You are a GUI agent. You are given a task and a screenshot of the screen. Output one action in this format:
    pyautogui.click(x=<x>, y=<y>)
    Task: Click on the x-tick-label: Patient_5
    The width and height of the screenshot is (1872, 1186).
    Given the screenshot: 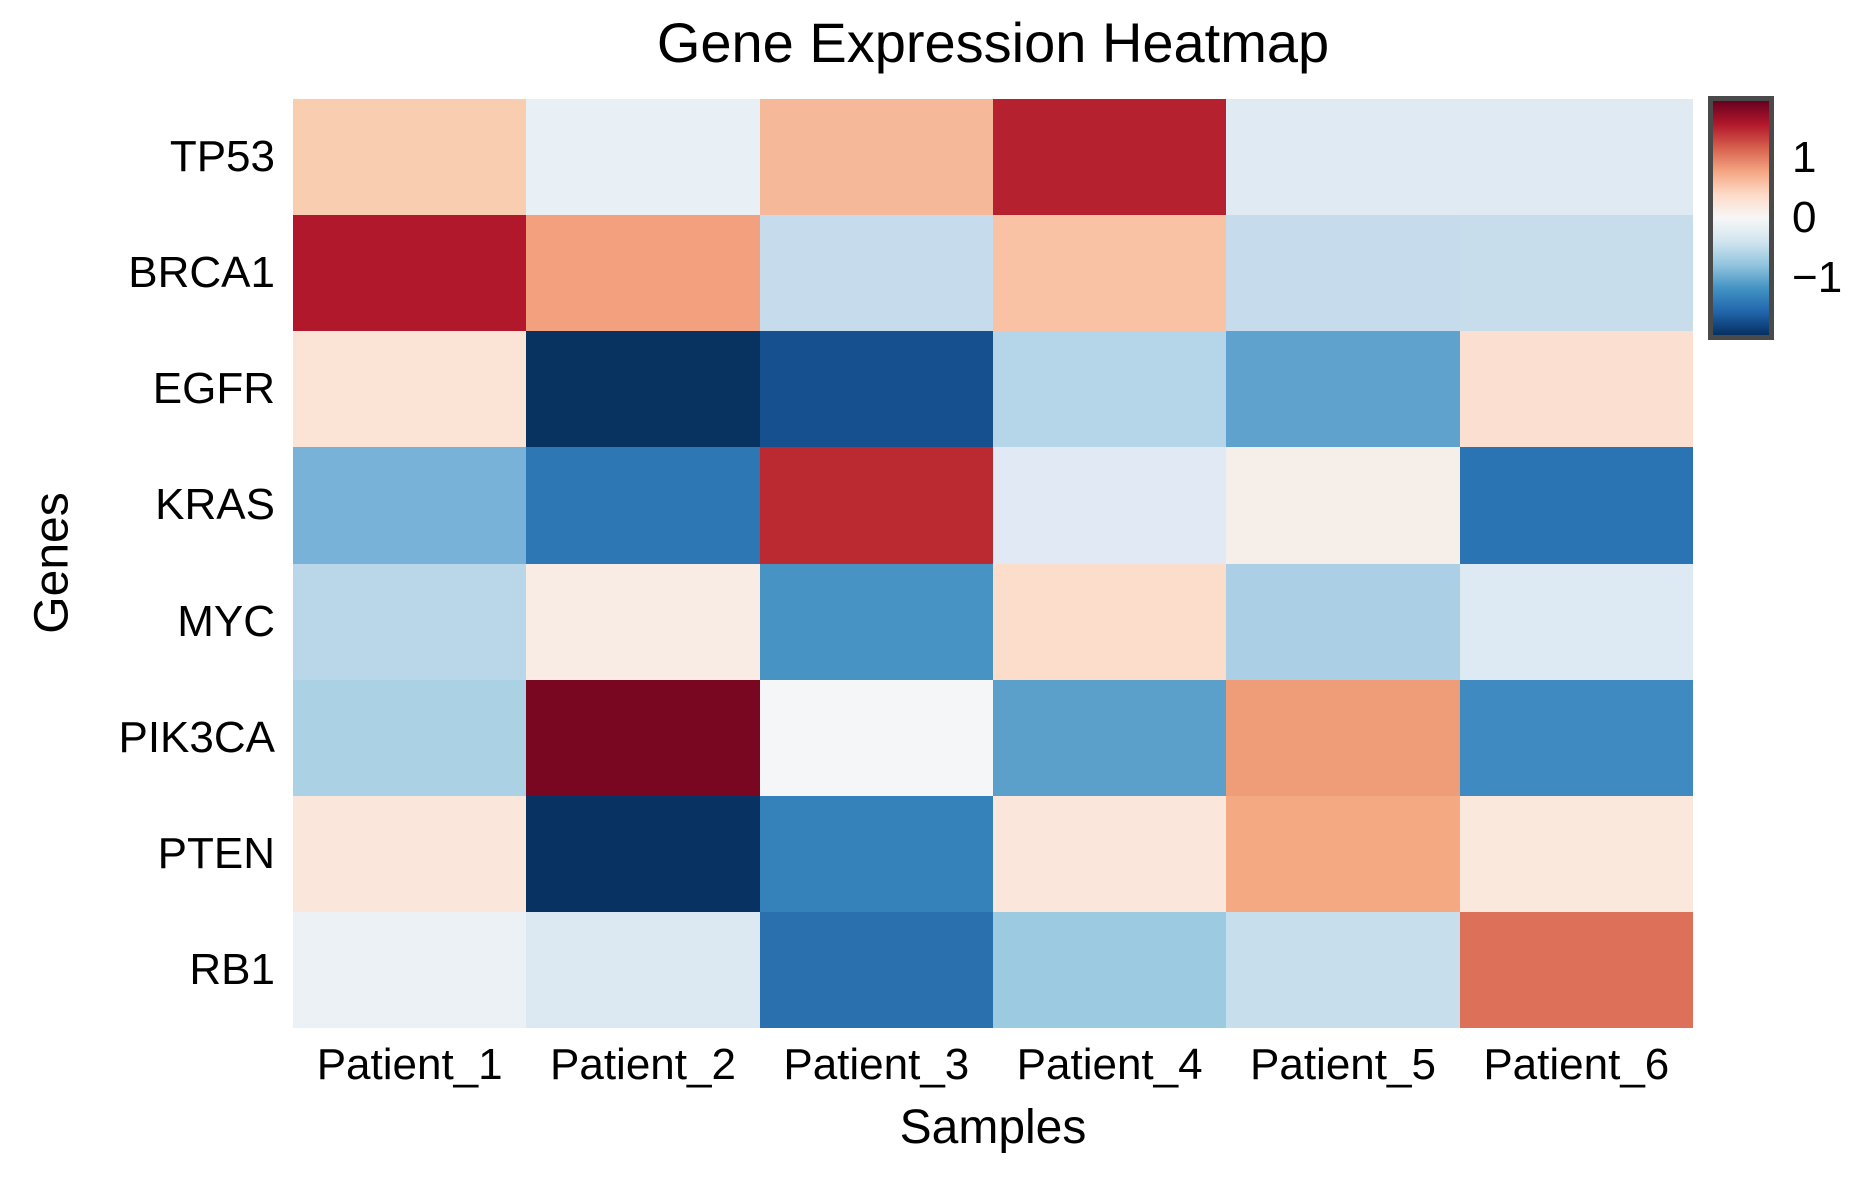 What is the action you would take?
    pyautogui.click(x=1343, y=1064)
    